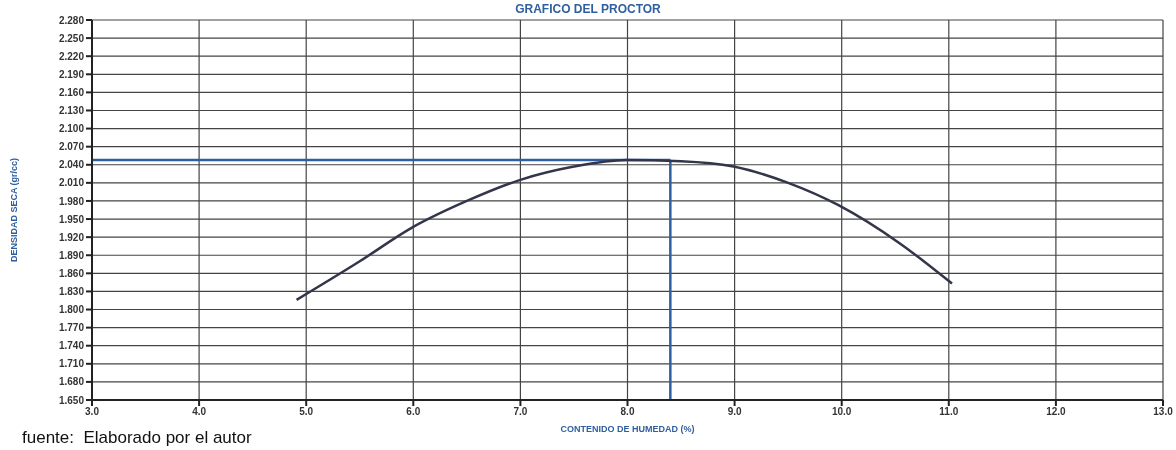 This screenshot has height=450, width=1176. What do you see at coordinates (1056, 412) in the screenshot?
I see `x-tick-label: 12.0` at bounding box center [1056, 412].